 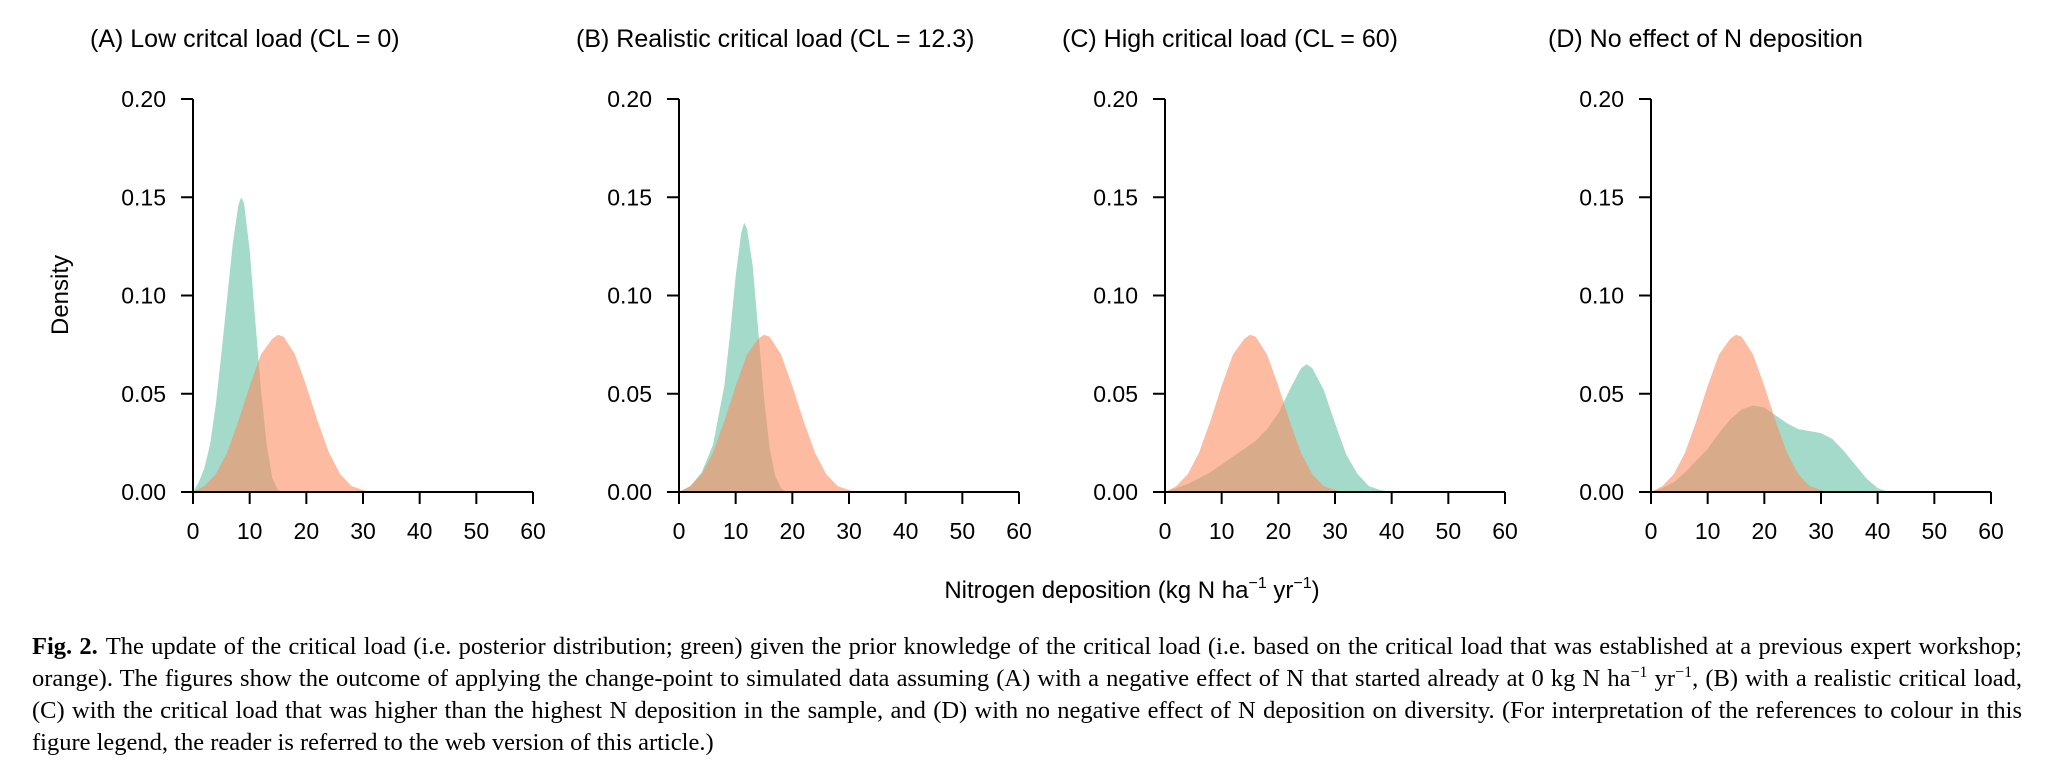 I want to click on x-axis-label-suffix: ), so click(x=1316, y=590).